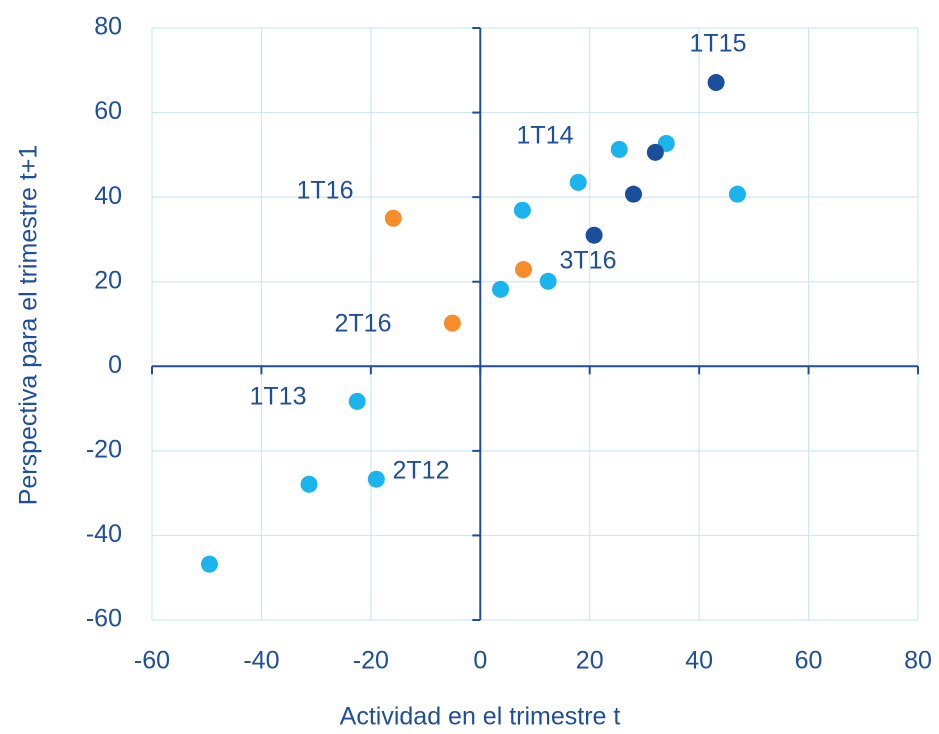  I want to click on annotation: 1T15, so click(718, 44).